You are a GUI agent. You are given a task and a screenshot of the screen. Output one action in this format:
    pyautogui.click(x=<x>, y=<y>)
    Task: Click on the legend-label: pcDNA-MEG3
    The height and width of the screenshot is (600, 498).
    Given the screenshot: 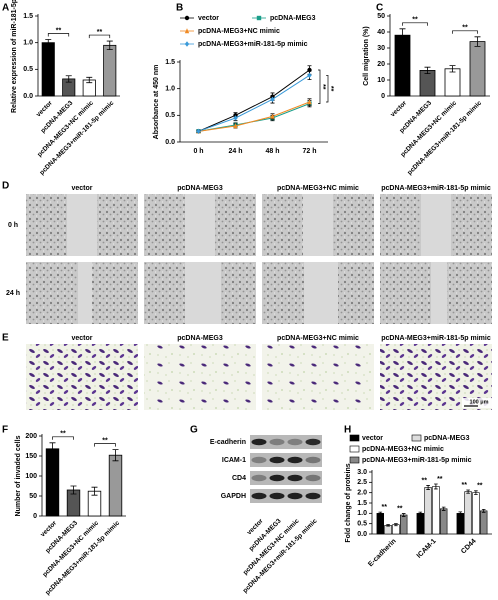 What is the action you would take?
    pyautogui.click(x=447, y=438)
    